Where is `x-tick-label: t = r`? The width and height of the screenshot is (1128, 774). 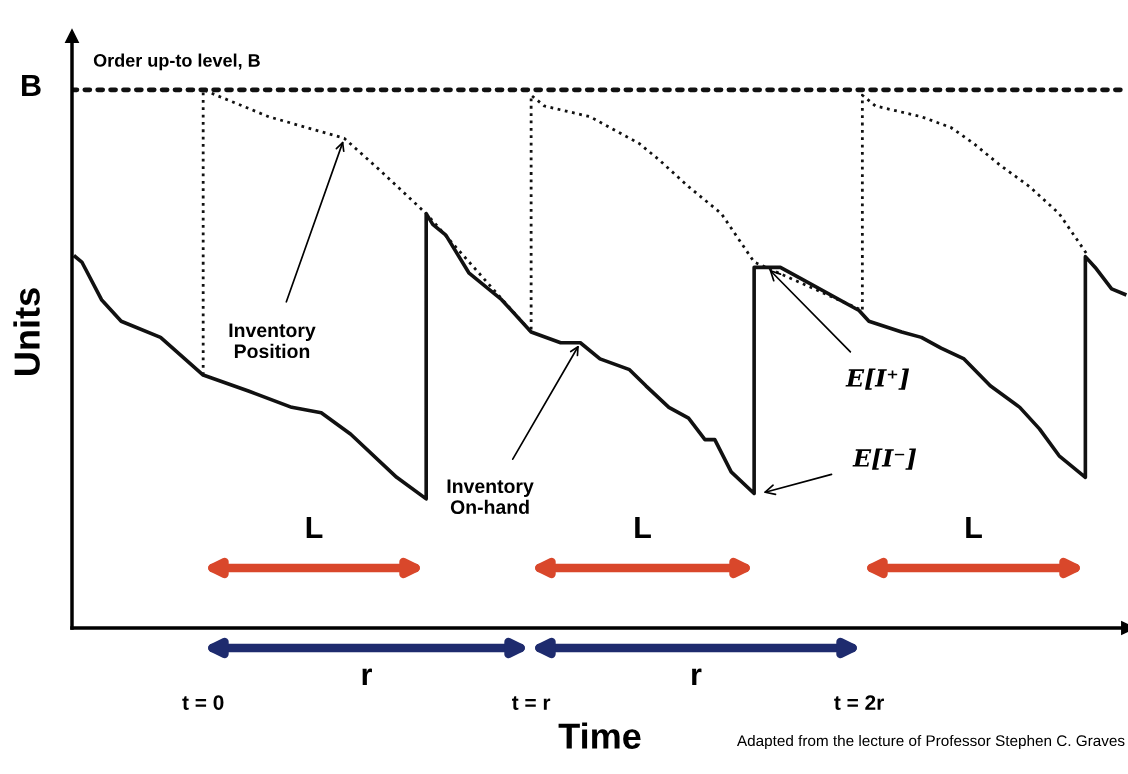
x-tick-label: t = r is located at coordinates (531, 703).